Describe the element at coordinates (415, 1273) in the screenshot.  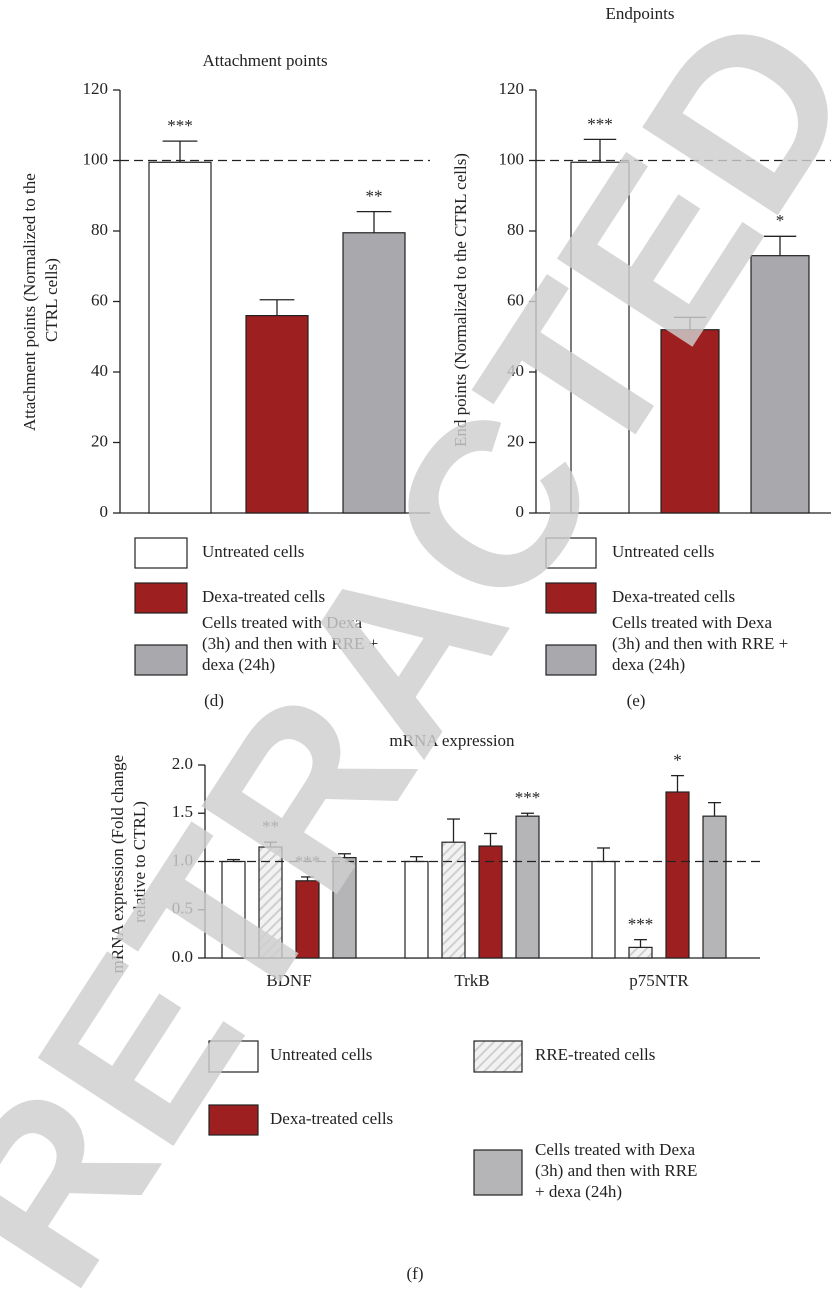
I see `panel-label: (f)` at that location.